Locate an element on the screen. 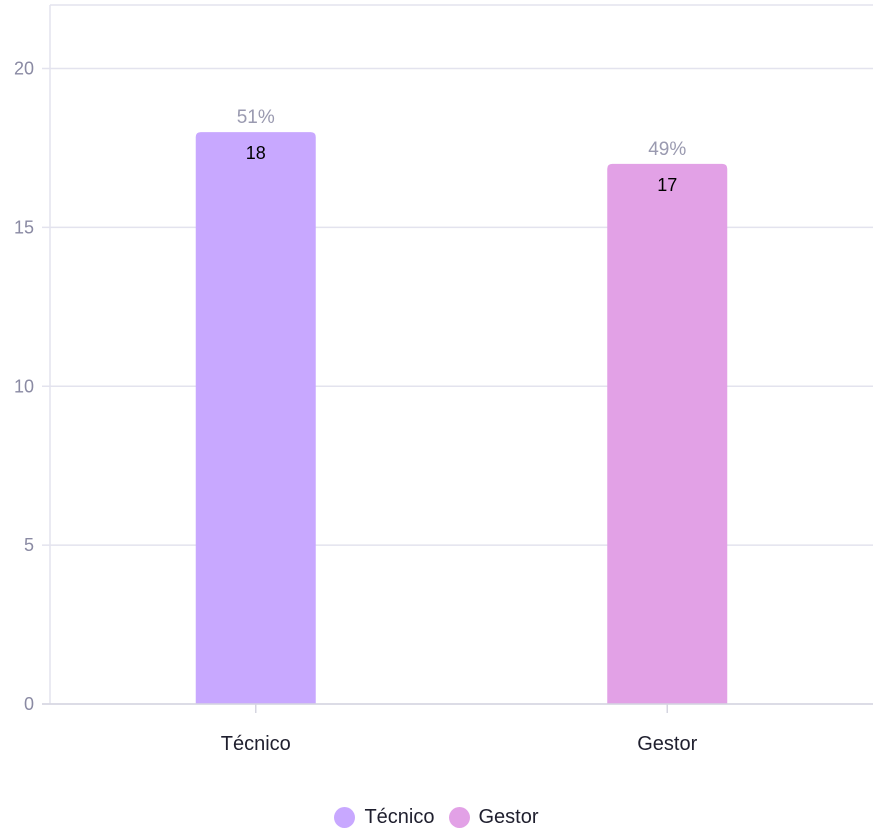 Image resolution: width=873 pixels, height=832 pixels. legend-swatch-tecnico is located at coordinates (345, 817).